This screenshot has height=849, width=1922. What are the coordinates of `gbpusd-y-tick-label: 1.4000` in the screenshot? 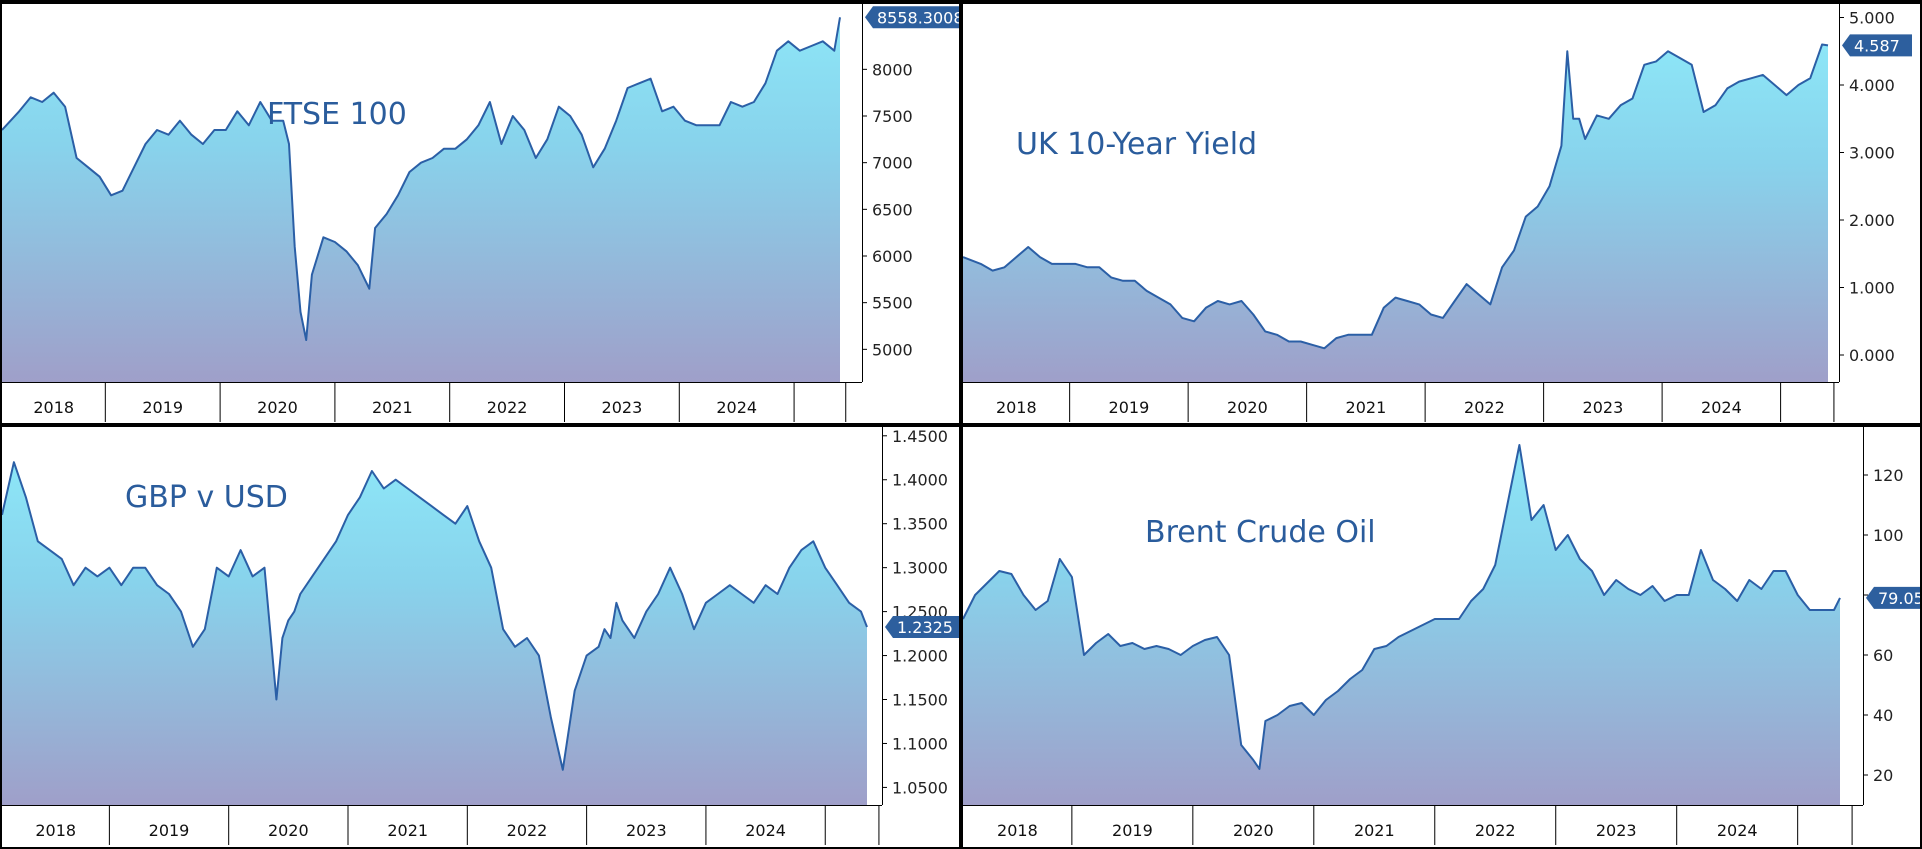 It's located at (920, 480).